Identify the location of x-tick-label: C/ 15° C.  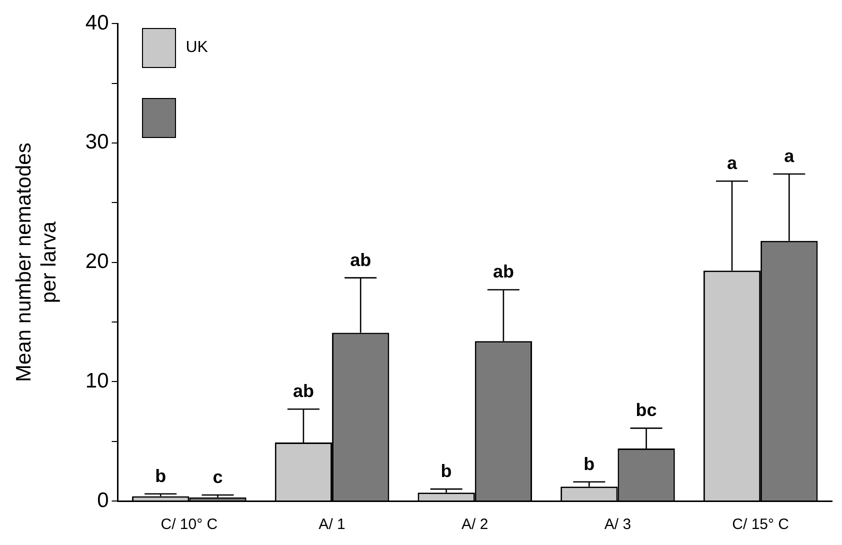
(761, 525).